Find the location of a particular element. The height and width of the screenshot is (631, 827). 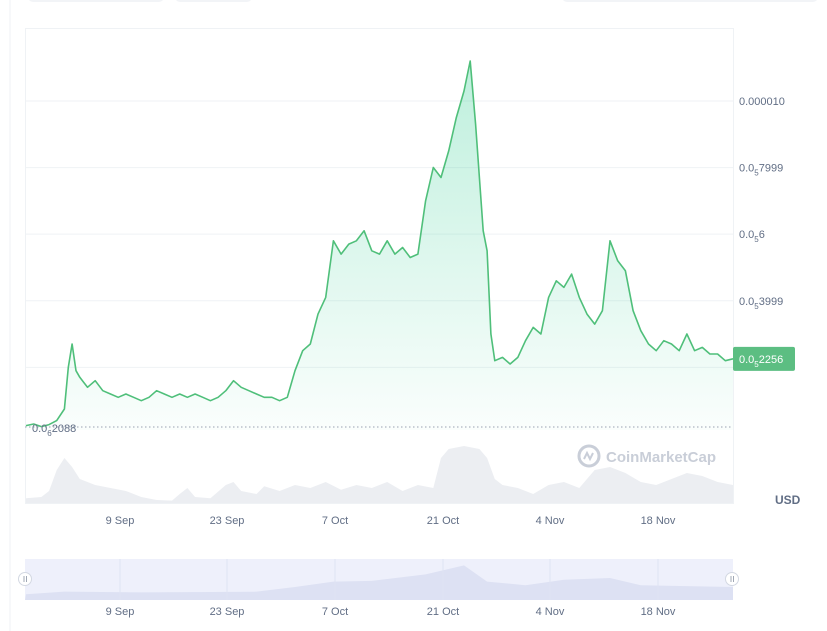

y-tick-label: 0.057999 is located at coordinates (761, 170).